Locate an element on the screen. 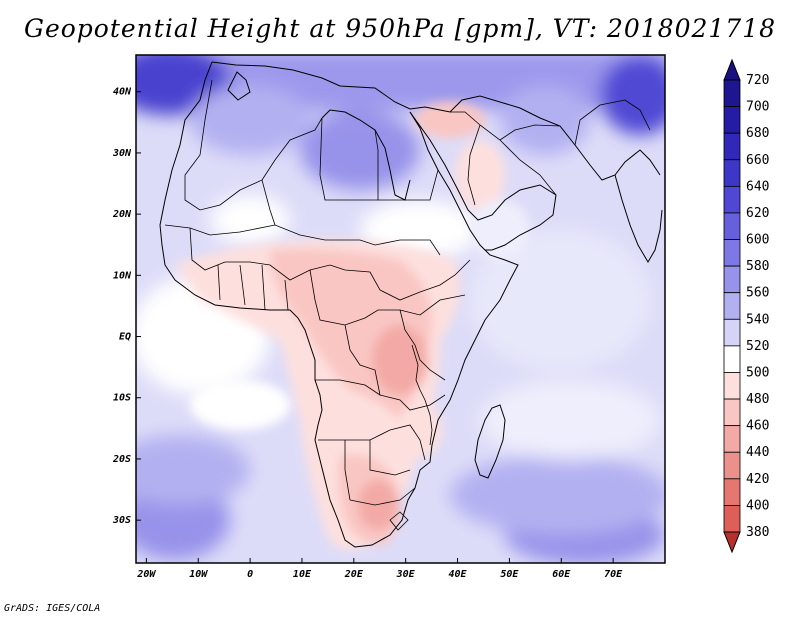 Image resolution: width=800 pixels, height=618 pixels. lat-tick-label: 30N is located at coordinates (122, 153).